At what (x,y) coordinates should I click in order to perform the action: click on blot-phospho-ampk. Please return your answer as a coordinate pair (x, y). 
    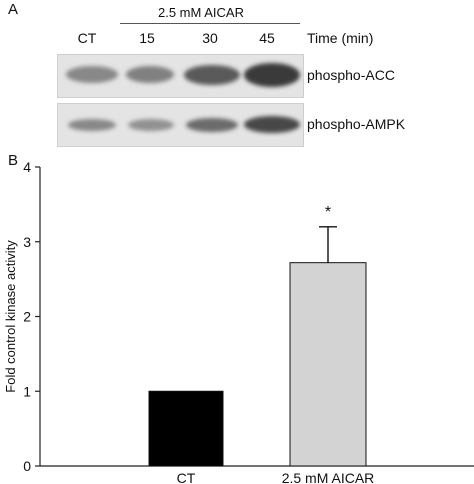
    Looking at the image, I should click on (180, 125).